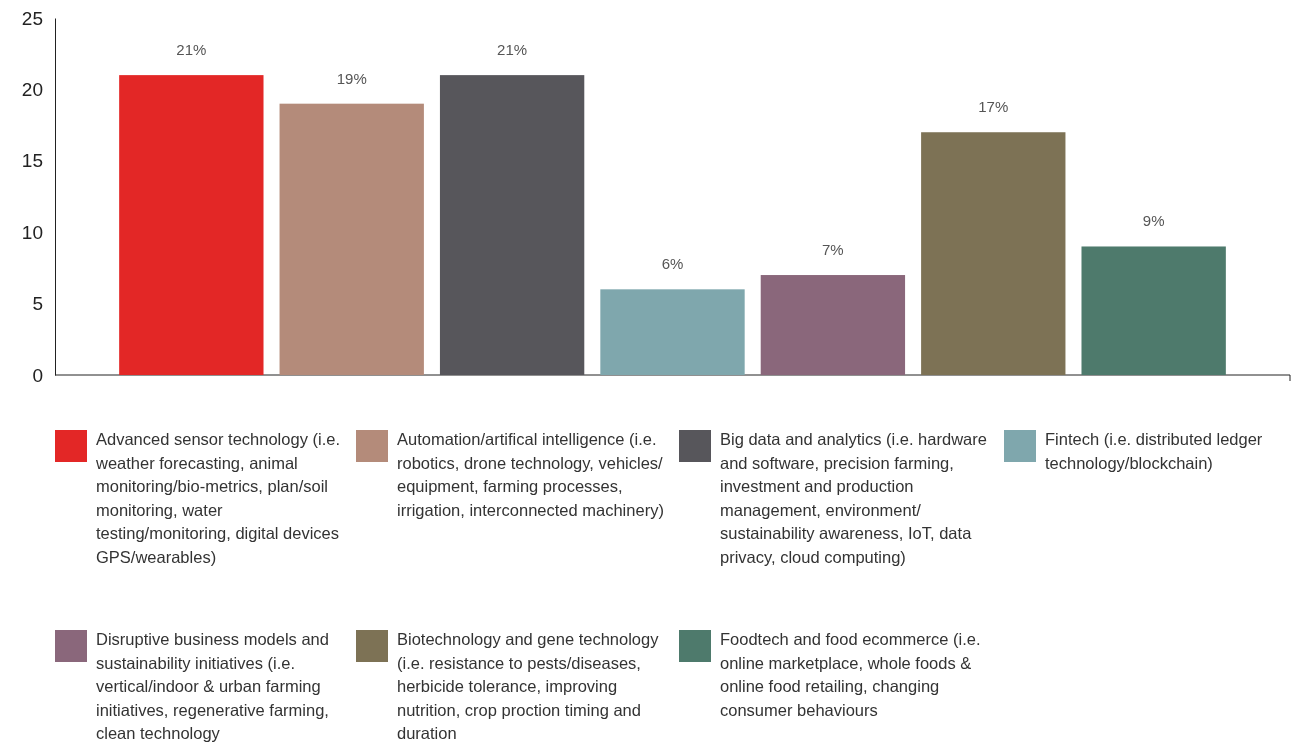 The image size is (1311, 756). Describe the element at coordinates (1154, 451) in the screenshot. I see `legend-label: Fintech (i.e. distributed ledger technology/blockchain)` at that location.